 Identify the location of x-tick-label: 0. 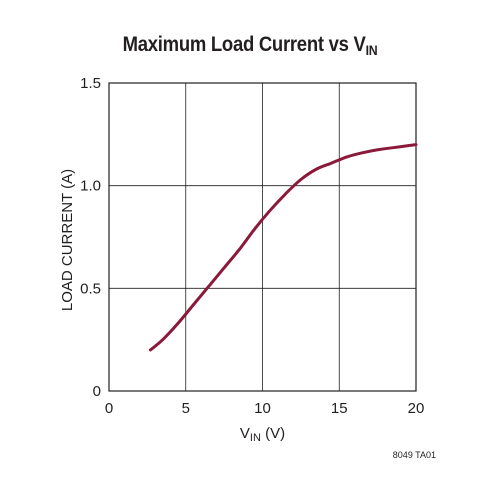
(109, 408).